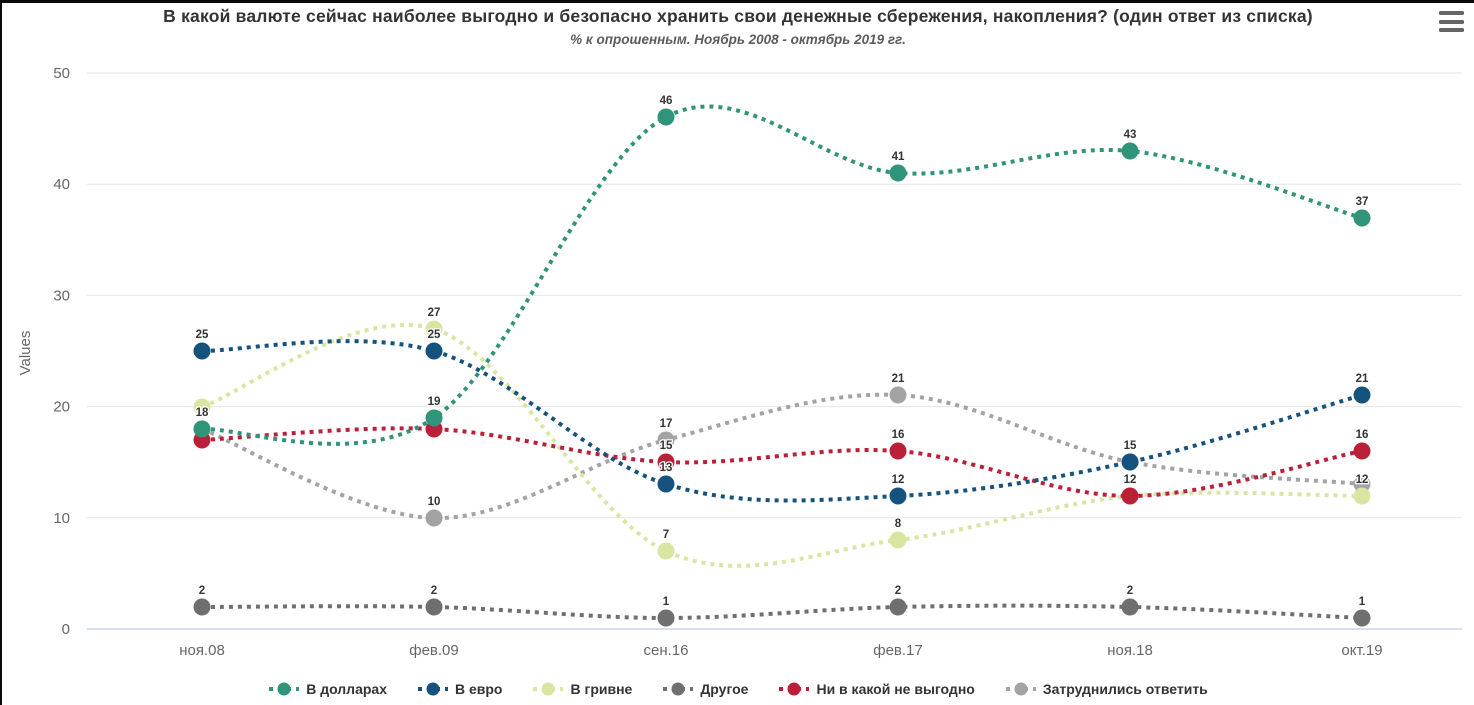 This screenshot has width=1474, height=705. Describe the element at coordinates (25, 353) in the screenshot. I see `y-axis-title: Values` at that location.